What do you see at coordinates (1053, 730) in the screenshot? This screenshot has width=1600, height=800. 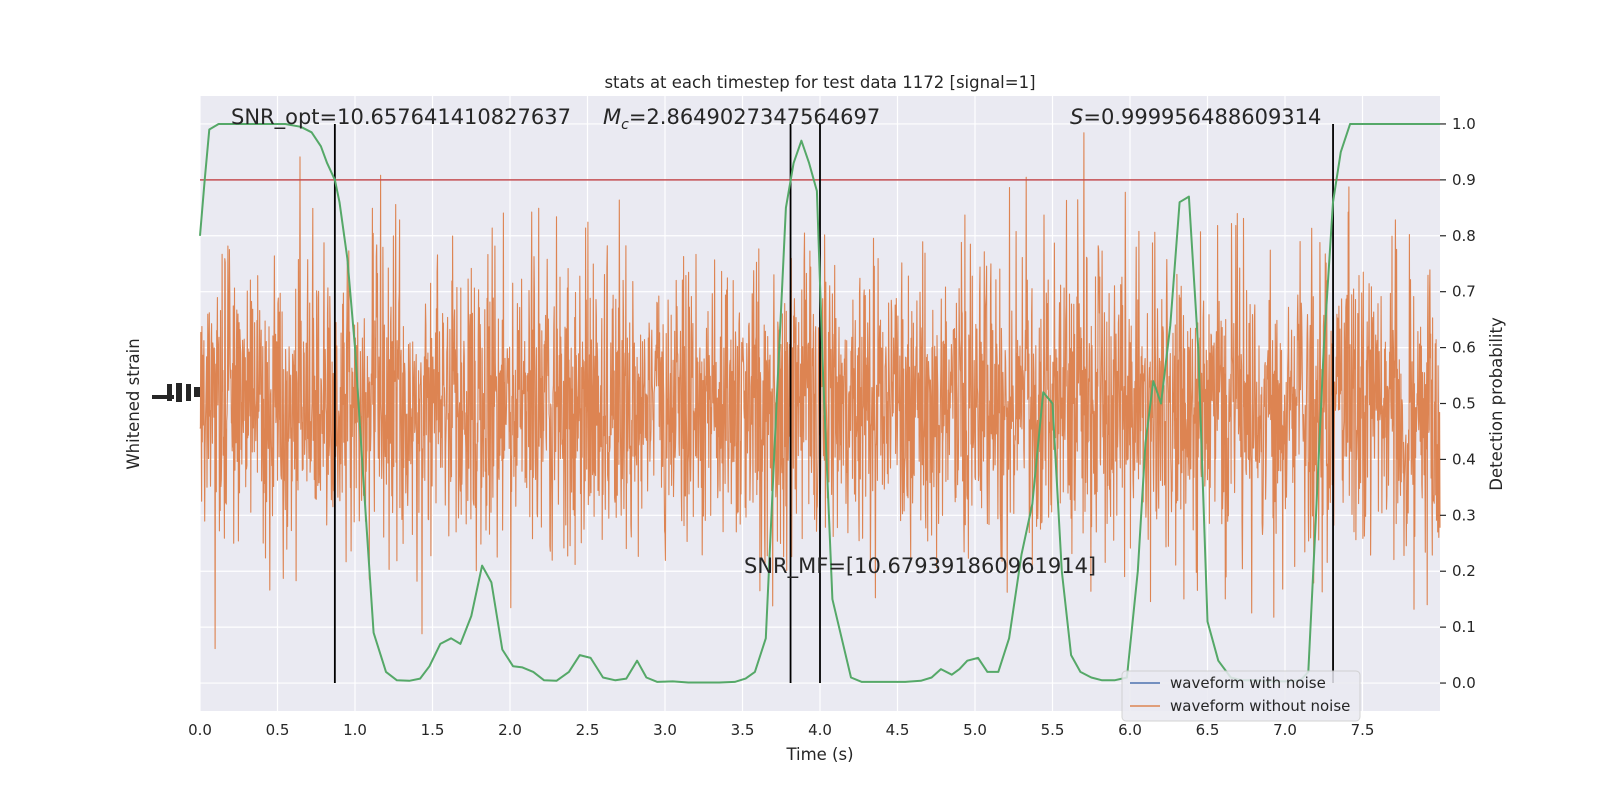 I see `x-tick-label: 5.5` at bounding box center [1053, 730].